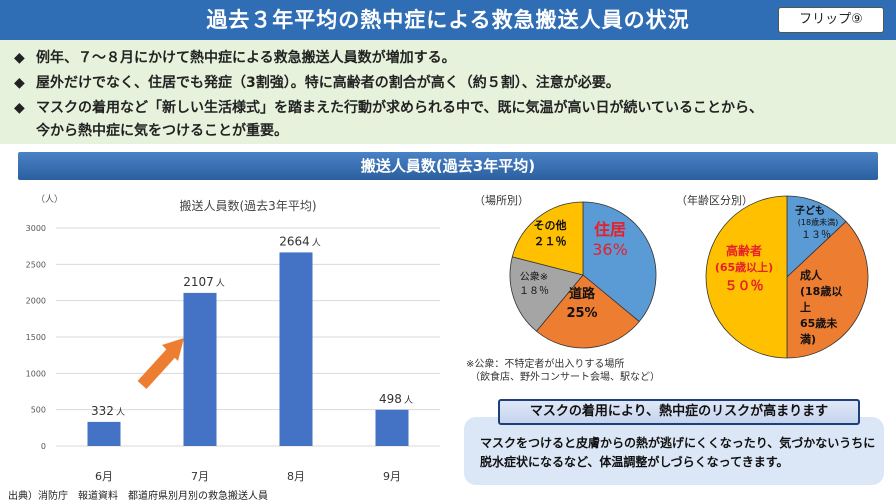  I want to click on public-note-line-2: （飲食店、野外コンサート会場、駅など）, so click(565, 377).